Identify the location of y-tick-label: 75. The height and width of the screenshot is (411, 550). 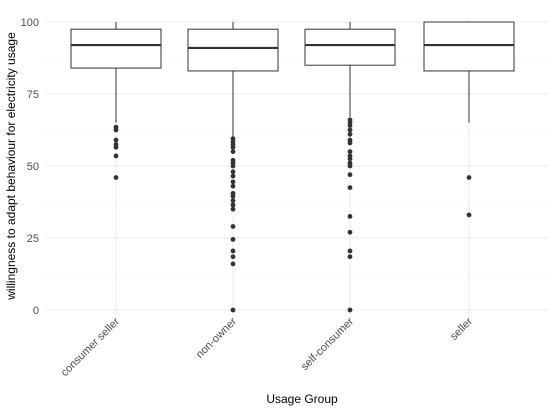
(33, 95).